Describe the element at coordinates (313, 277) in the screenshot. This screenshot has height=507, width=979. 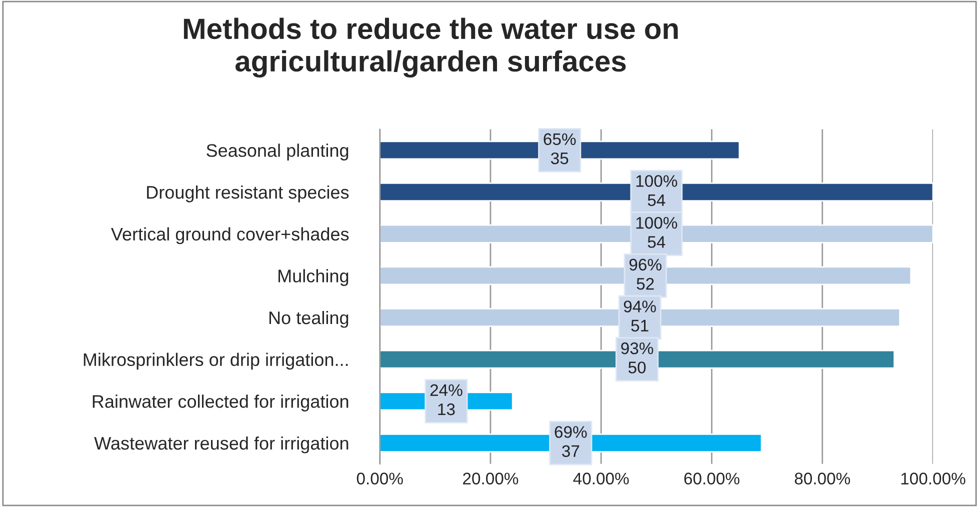
I see `y-tick-label: Mulching` at that location.